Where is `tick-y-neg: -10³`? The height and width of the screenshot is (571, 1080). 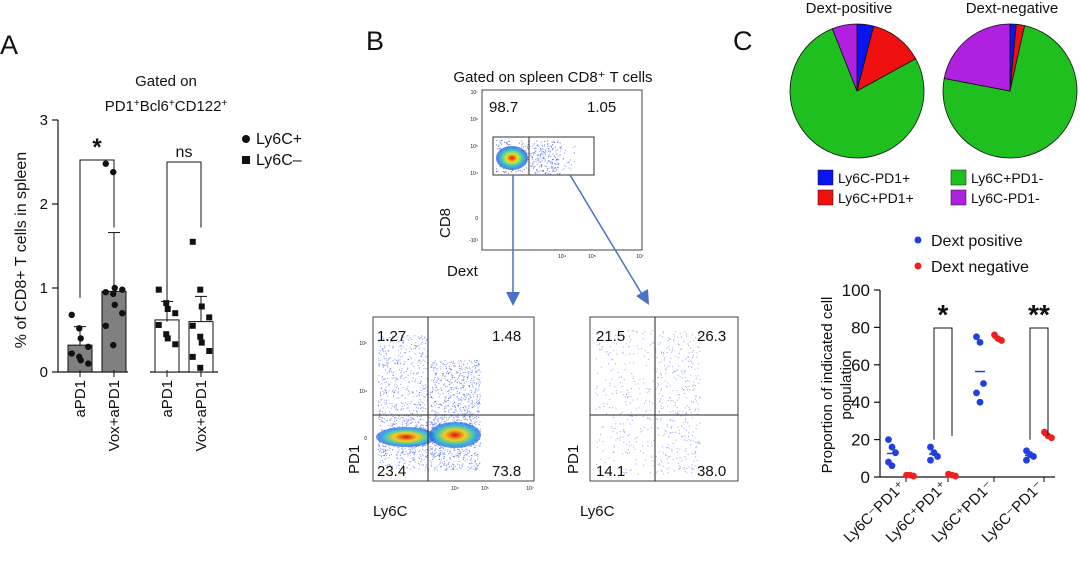 tick-y-neg: -10³ is located at coordinates (473, 241).